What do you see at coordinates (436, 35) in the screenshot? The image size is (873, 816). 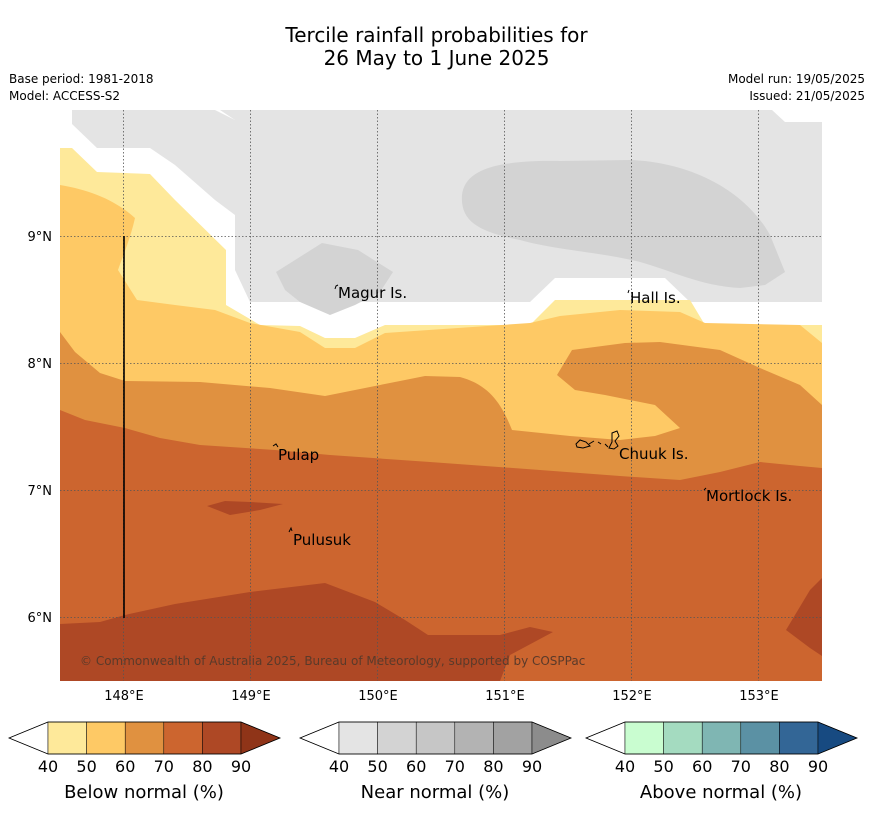 I see `map-title-line1: Tercile rainfall probabilities for` at bounding box center [436, 35].